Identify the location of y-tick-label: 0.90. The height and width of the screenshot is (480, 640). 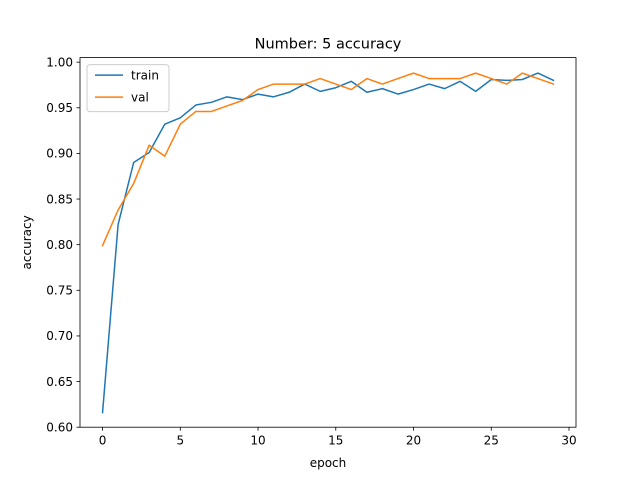
(59, 154).